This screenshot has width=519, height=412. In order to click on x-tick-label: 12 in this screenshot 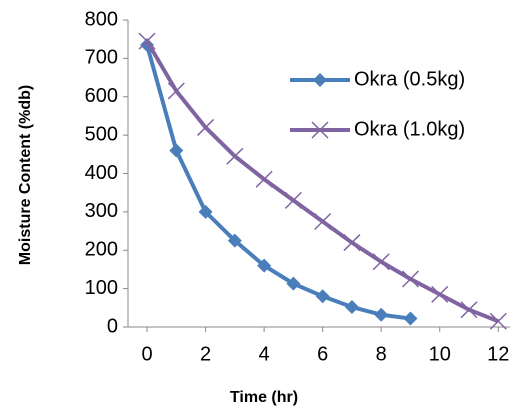, I will do `click(498, 354)`.